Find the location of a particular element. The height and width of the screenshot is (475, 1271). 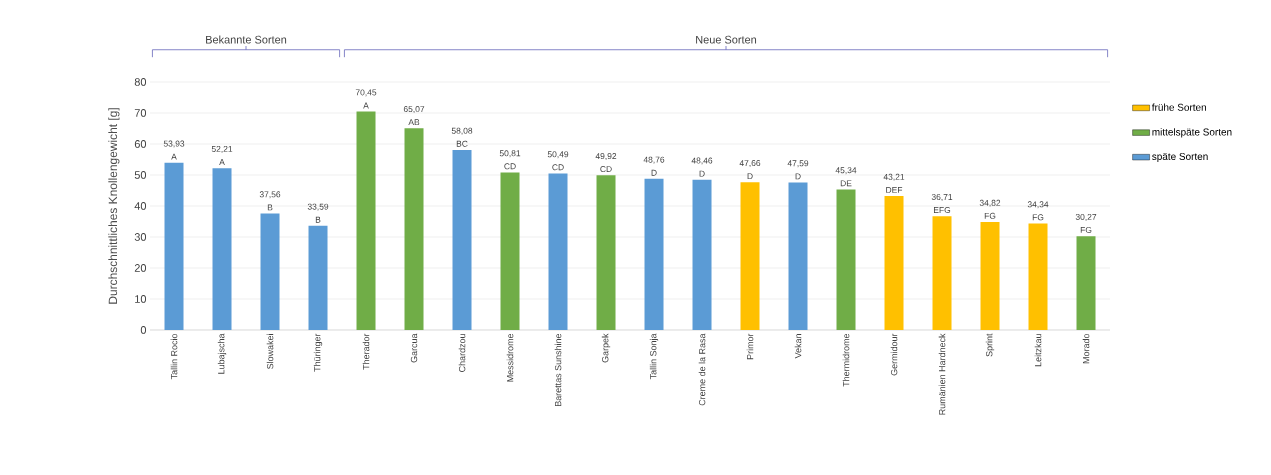

x-tick-label: Barettas Sunshine is located at coordinates (558, 370).